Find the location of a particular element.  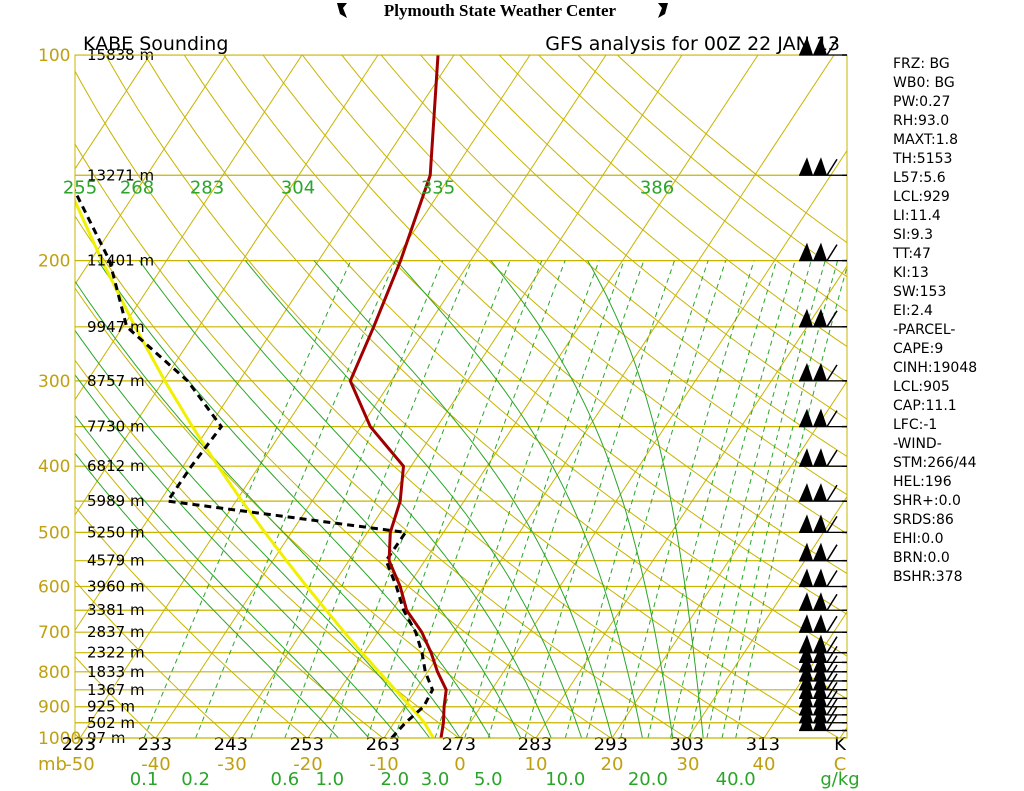

temperature-tick: 0 is located at coordinates (459, 764).